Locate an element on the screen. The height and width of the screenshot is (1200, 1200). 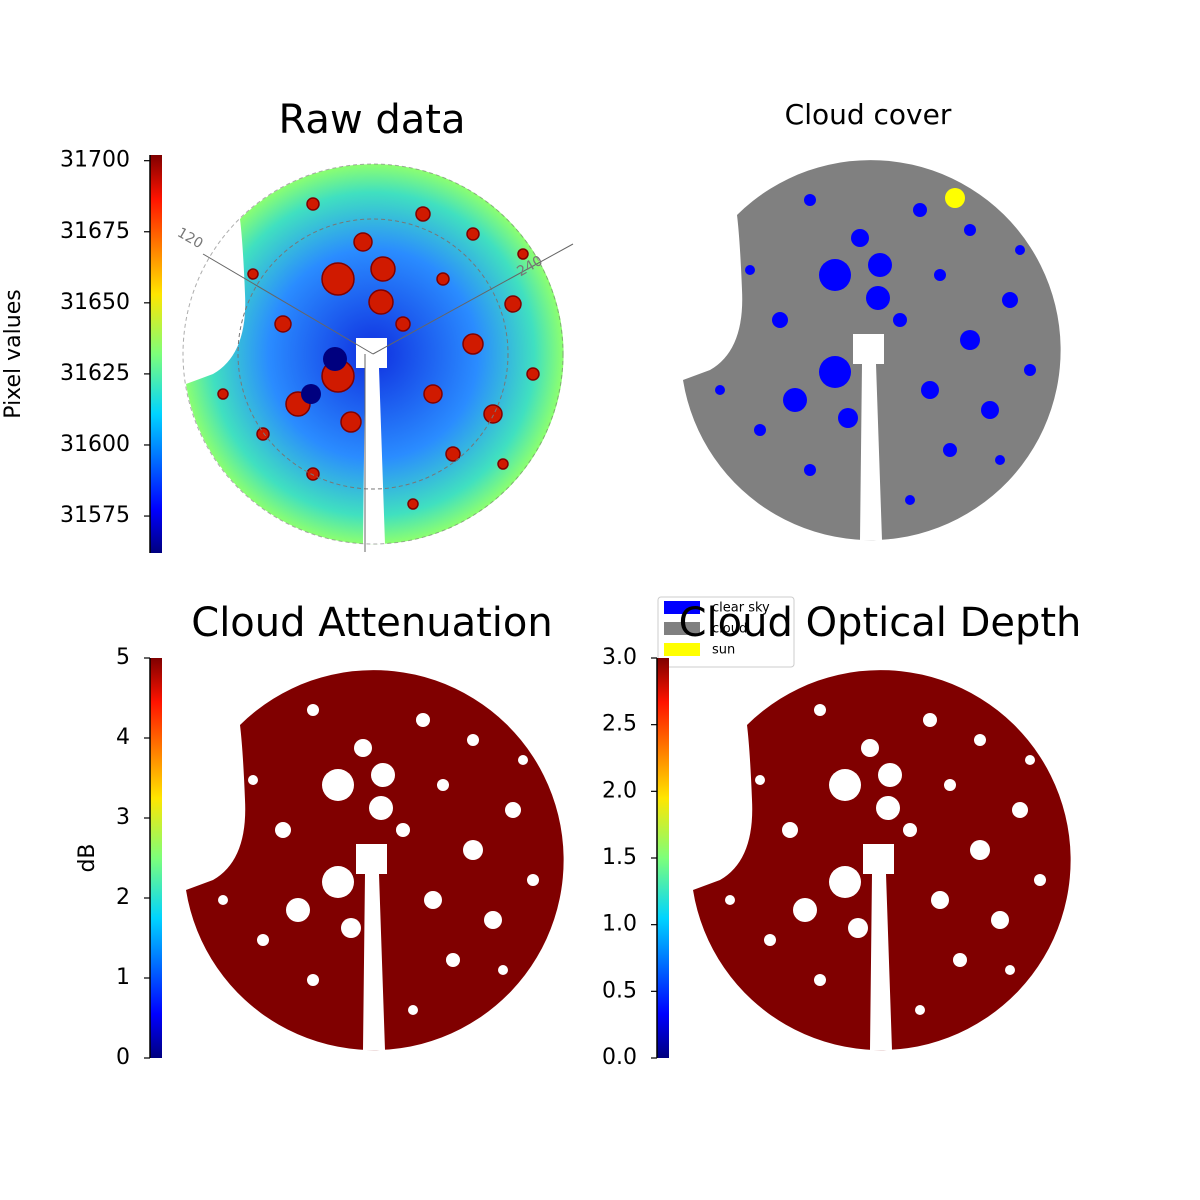
legend-label: cloud is located at coordinates (729, 629).